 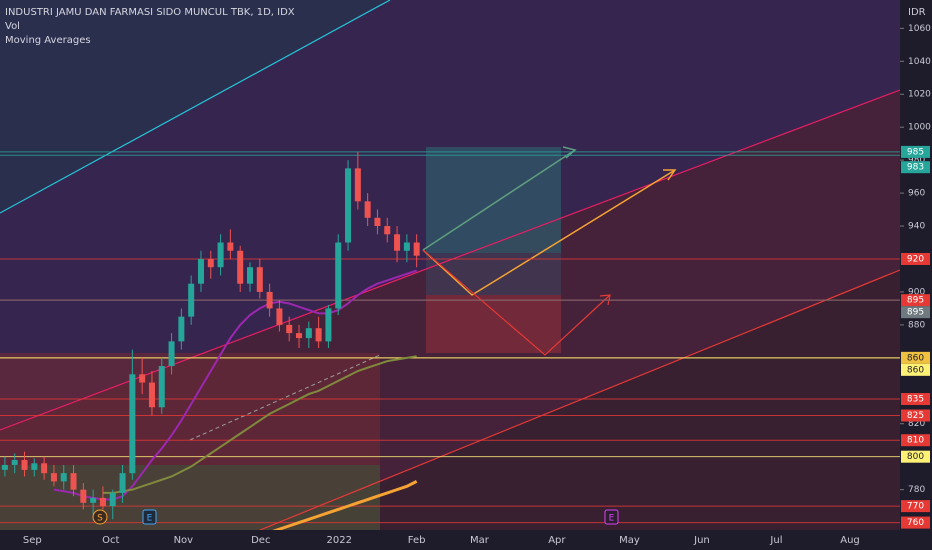 What do you see at coordinates (916, 227) in the screenshot?
I see `y-tick-label: 940` at bounding box center [916, 227].